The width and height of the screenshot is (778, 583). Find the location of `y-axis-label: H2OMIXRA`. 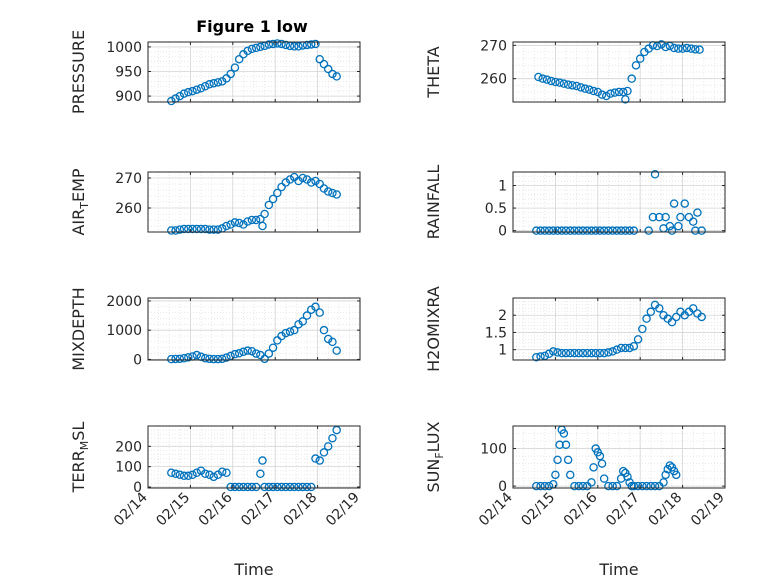

y-axis-label: H2OMIXRA is located at coordinates (433, 329).